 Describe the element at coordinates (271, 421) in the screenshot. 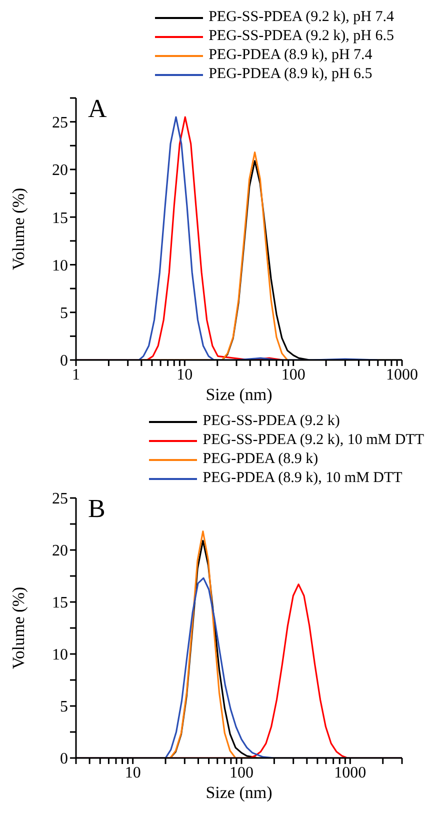

I see `legend-label: PEG-SS-PDEA (9.2 k)` at that location.